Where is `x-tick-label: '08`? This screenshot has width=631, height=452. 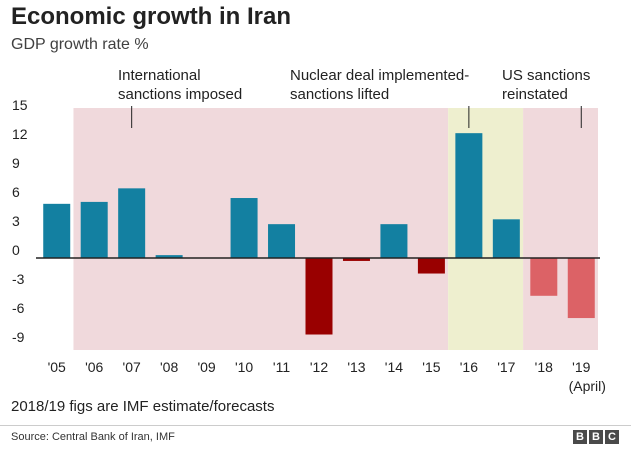 x-tick-label: '08 is located at coordinates (169, 367).